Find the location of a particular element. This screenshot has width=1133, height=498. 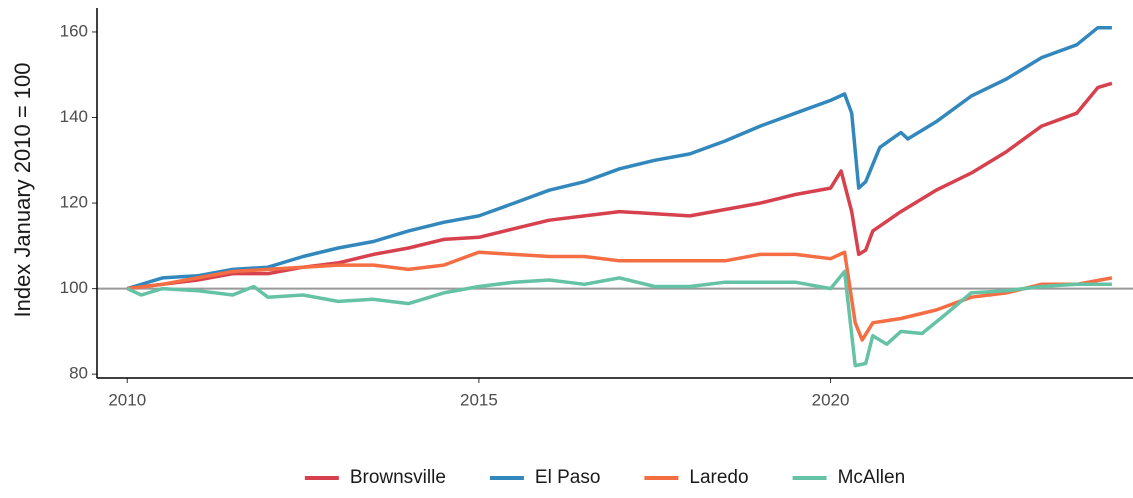

y-tick-label: 160 is located at coordinates (74, 30).